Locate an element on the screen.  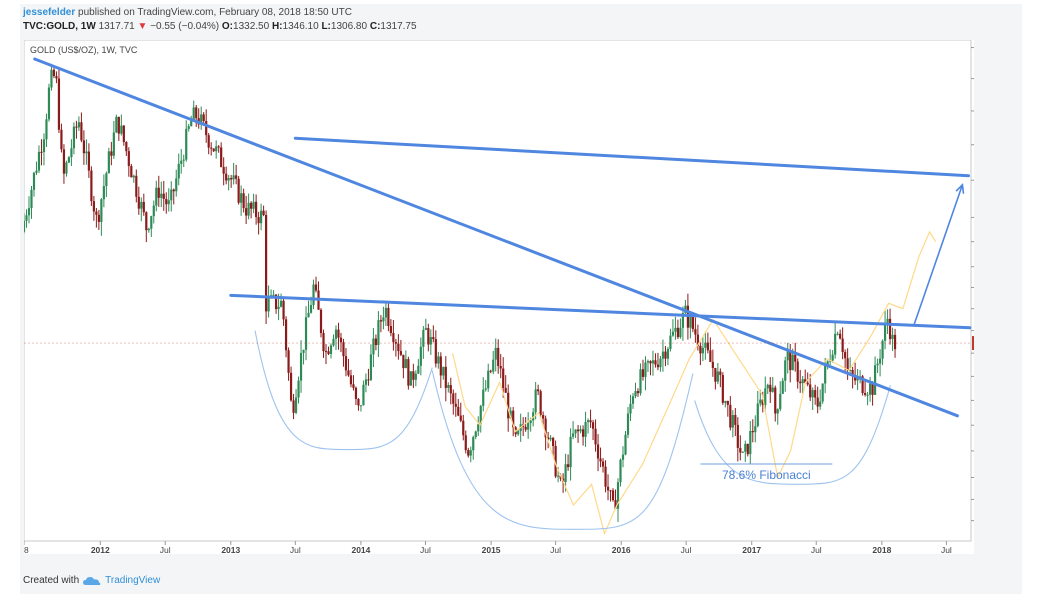
open-key: O: is located at coordinates (227, 26).